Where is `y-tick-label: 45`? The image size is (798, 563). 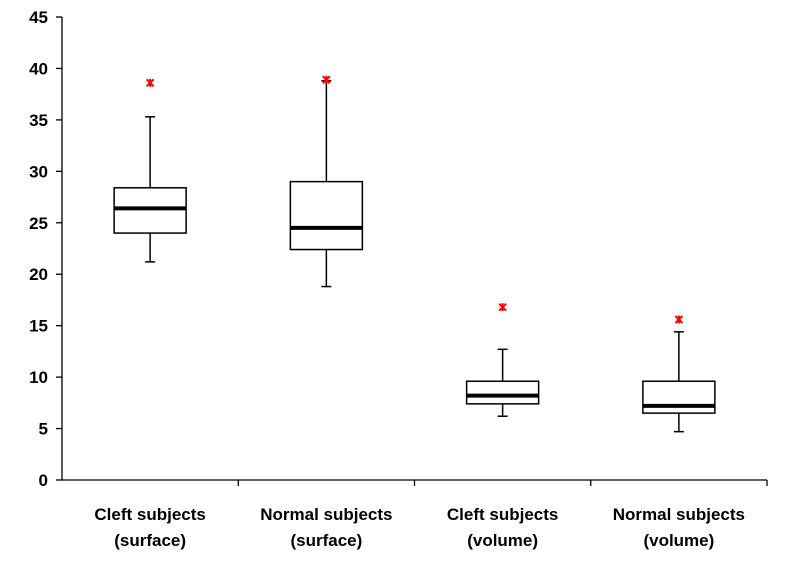 y-tick-label: 45 is located at coordinates (38, 17).